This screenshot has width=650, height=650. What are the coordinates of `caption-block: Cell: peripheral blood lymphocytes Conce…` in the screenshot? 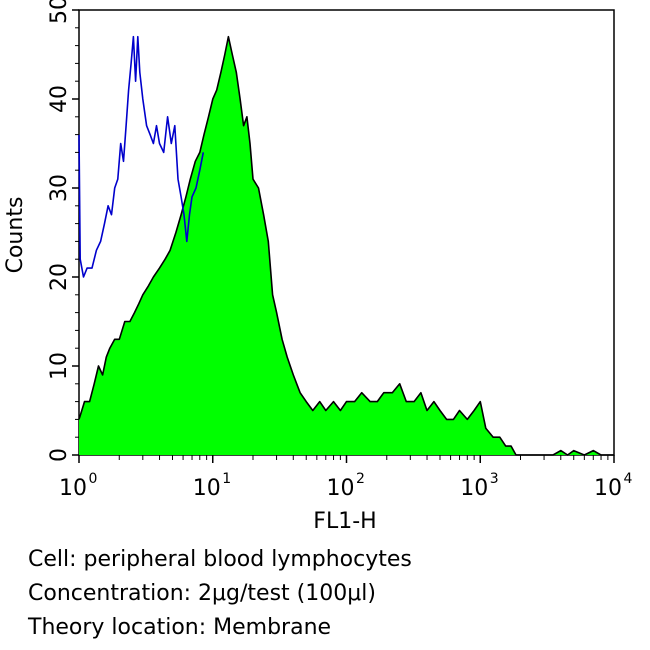 It's located at (333, 594).